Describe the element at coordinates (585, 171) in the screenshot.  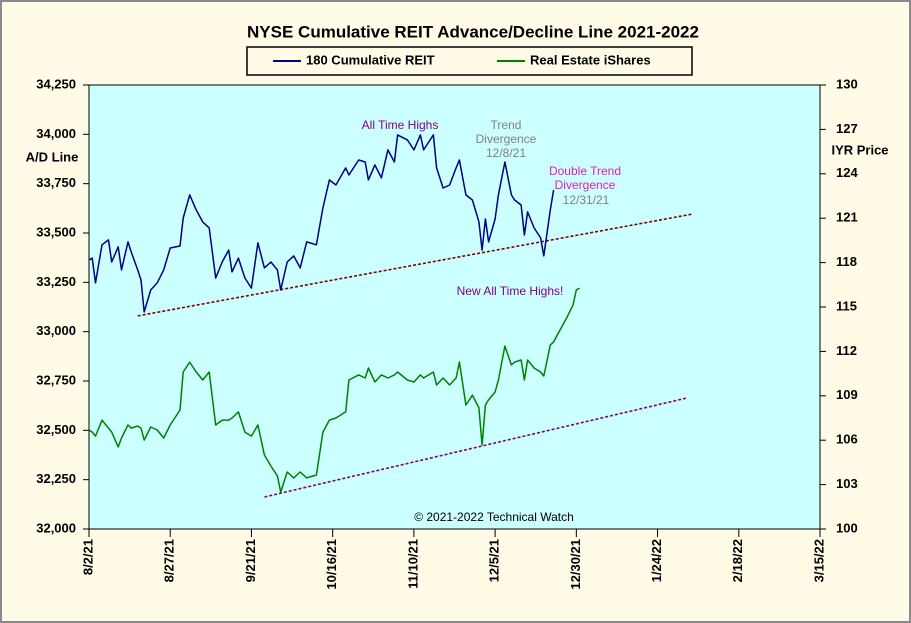
I see `annotation: Double Trend` at that location.